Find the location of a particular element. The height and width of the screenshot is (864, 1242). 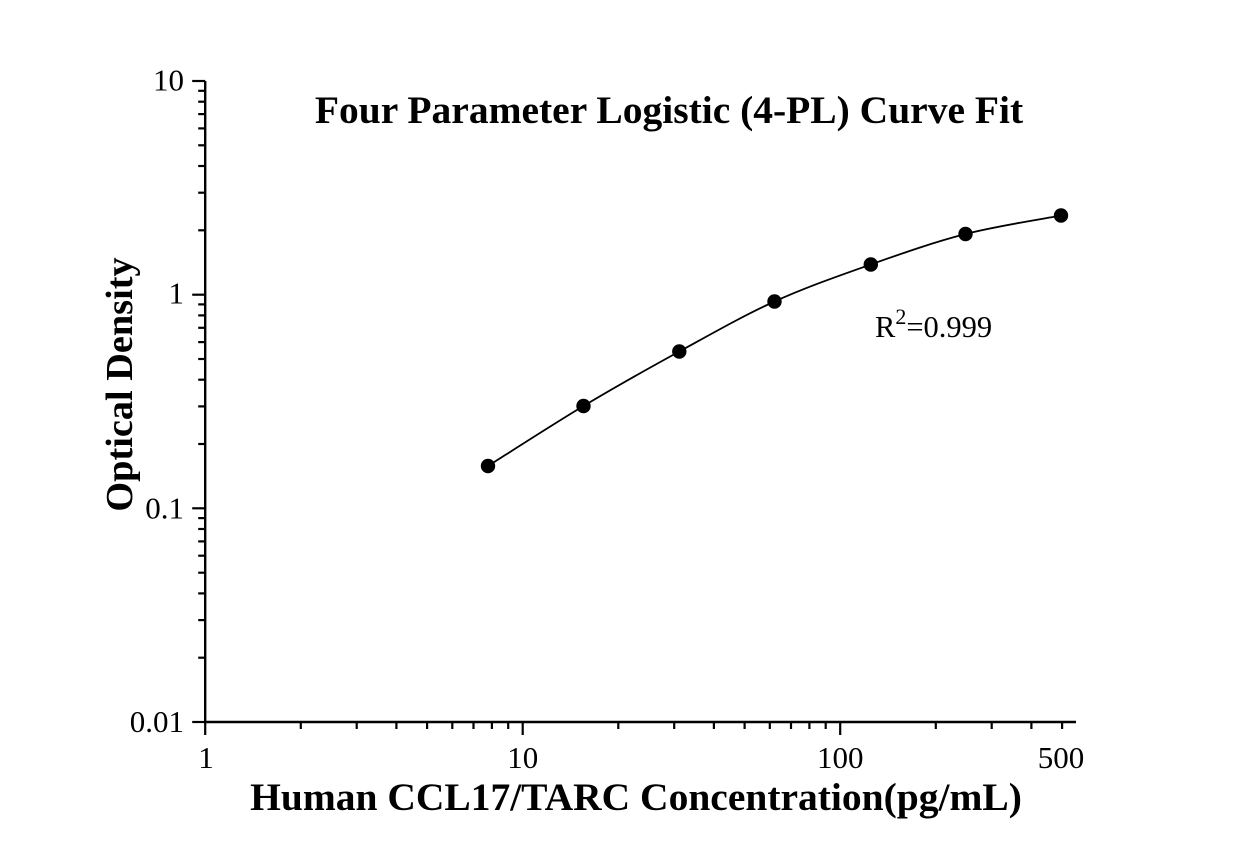

svg-text: R2=0.999 is located at coordinates (933, 324).